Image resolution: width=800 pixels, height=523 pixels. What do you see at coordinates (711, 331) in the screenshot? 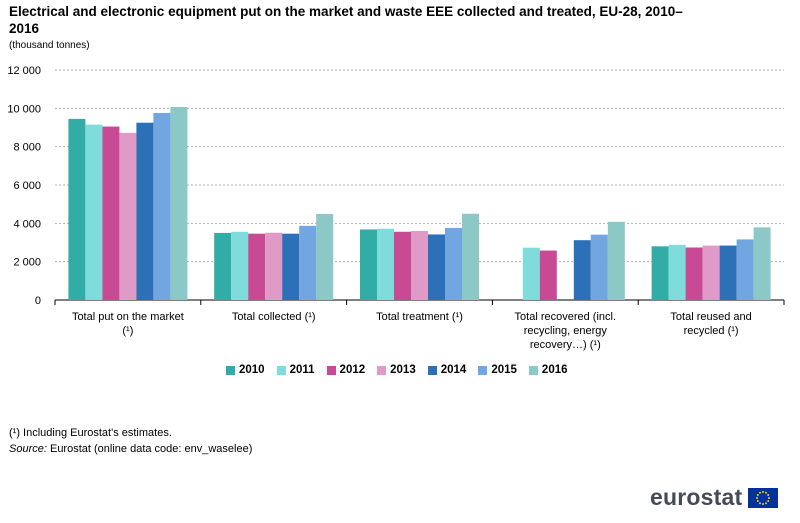
I see `x-category-label: recycled (¹)` at bounding box center [711, 331].